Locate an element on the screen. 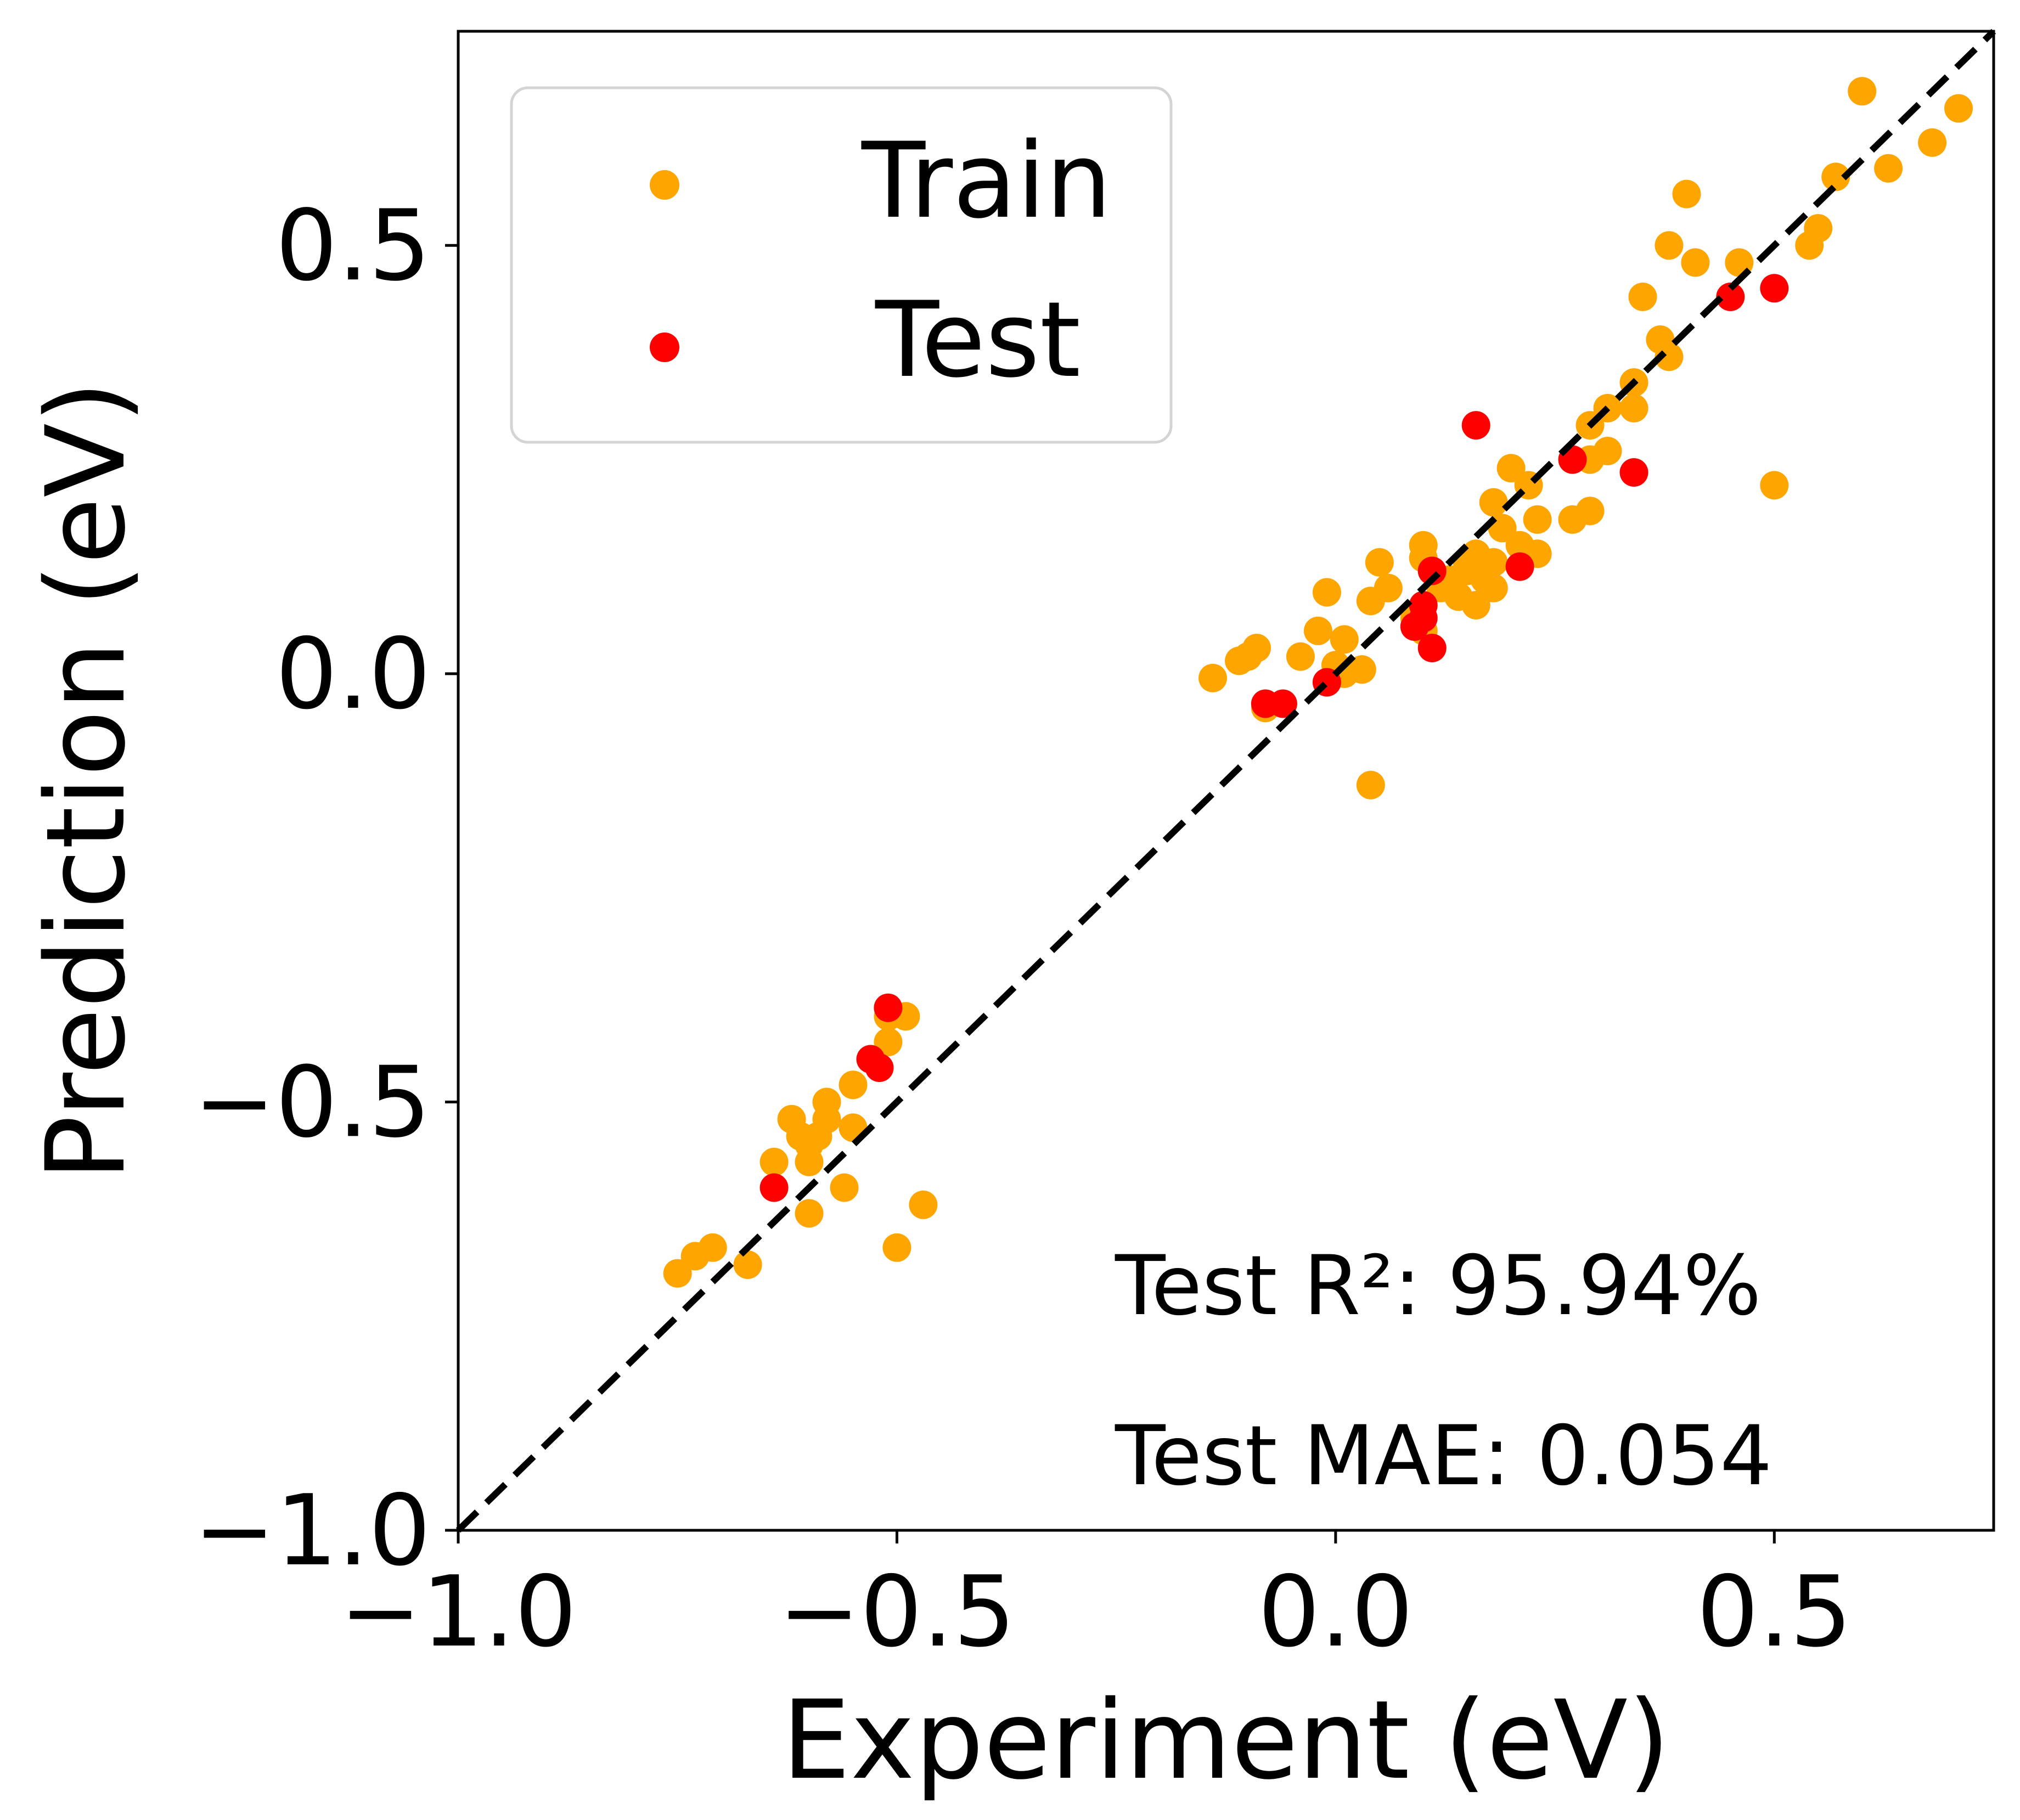 The height and width of the screenshot is (1820, 2020). y-tick-label: −1.0 is located at coordinates (312, 1530).